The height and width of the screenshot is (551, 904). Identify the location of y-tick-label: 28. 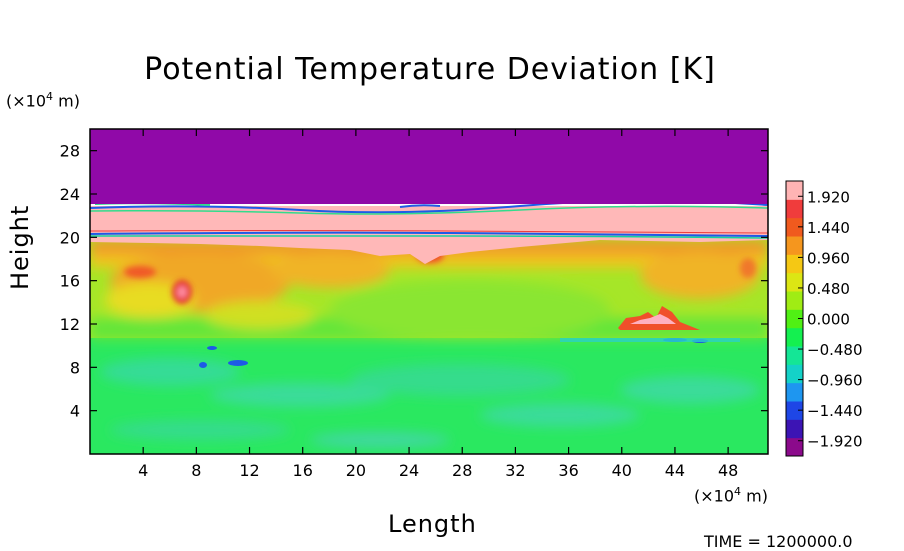
(70, 151).